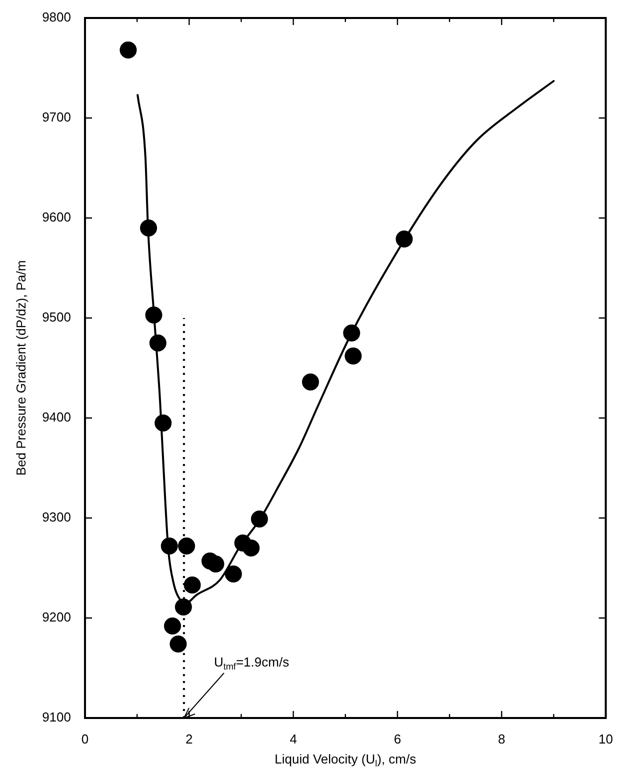  Describe the element at coordinates (56, 317) in the screenshot. I see `y-tick-label: 9500` at that location.